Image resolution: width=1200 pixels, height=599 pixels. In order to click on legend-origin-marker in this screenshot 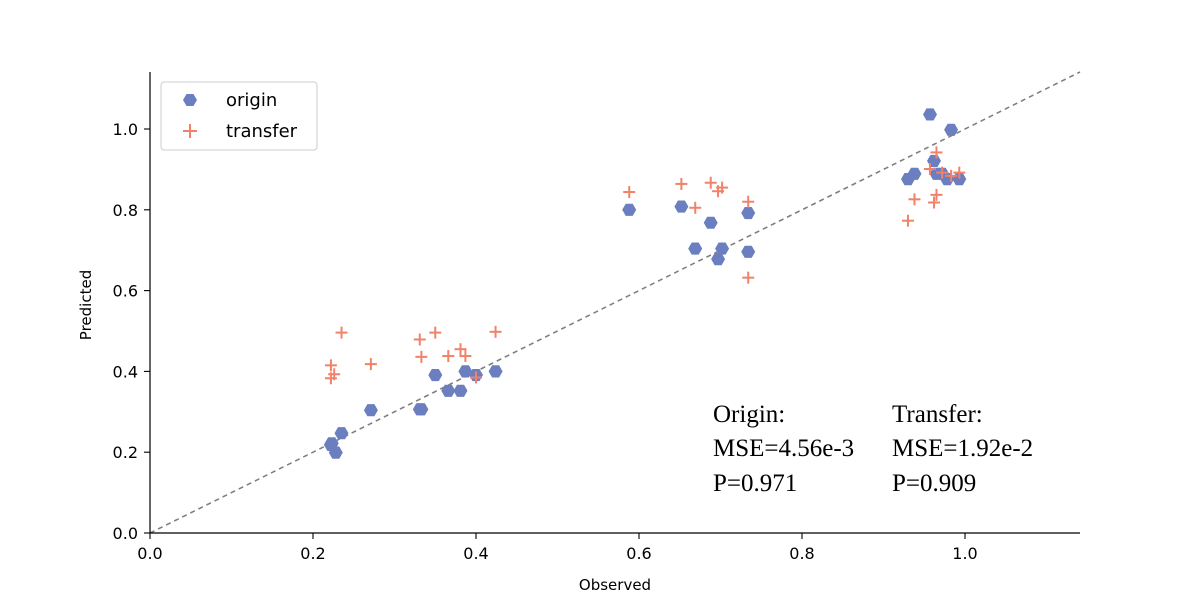, I will do `click(190, 100)`.